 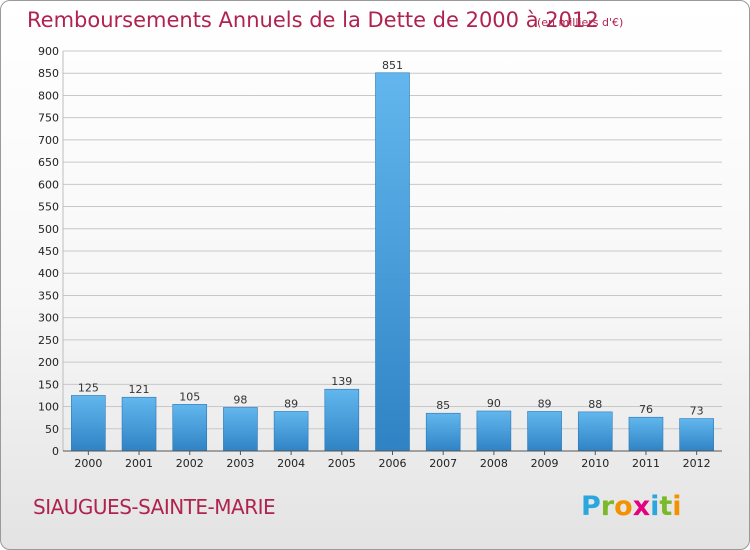 What do you see at coordinates (392, 65) in the screenshot?
I see `data-label-2006: 851` at bounding box center [392, 65].